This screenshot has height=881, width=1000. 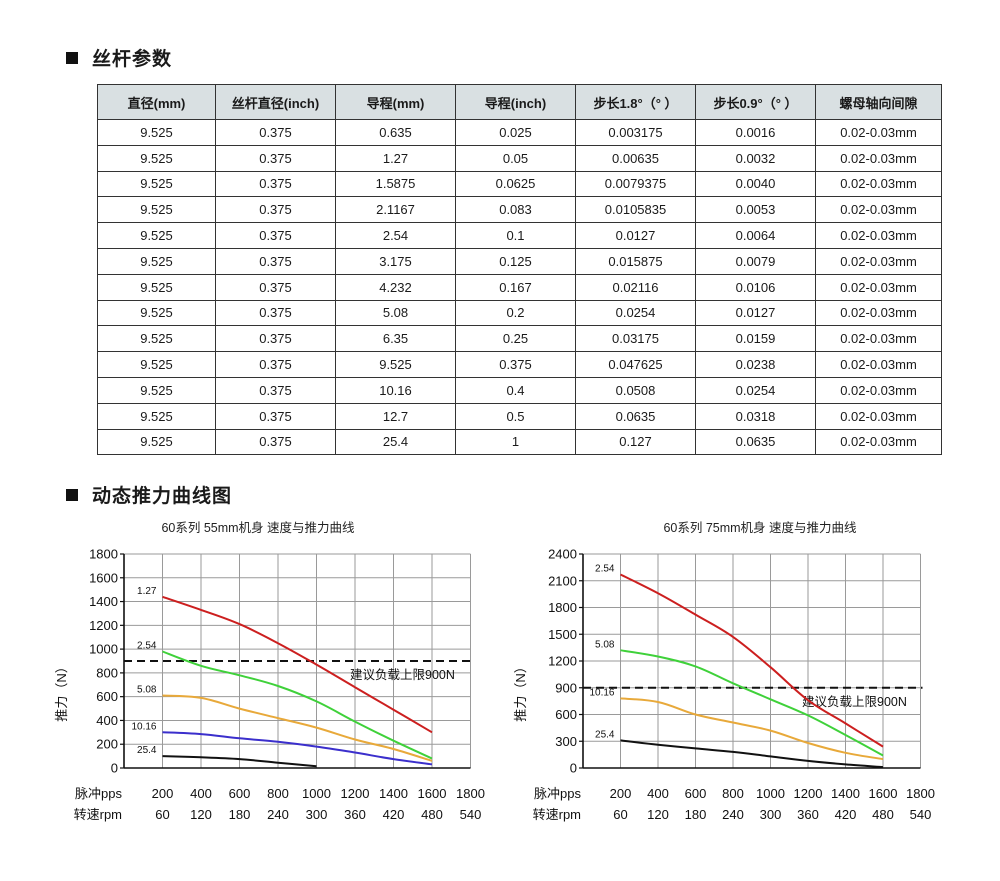 What do you see at coordinates (163, 793) in the screenshot?
I see `x-tick-label: 200` at bounding box center [163, 793].